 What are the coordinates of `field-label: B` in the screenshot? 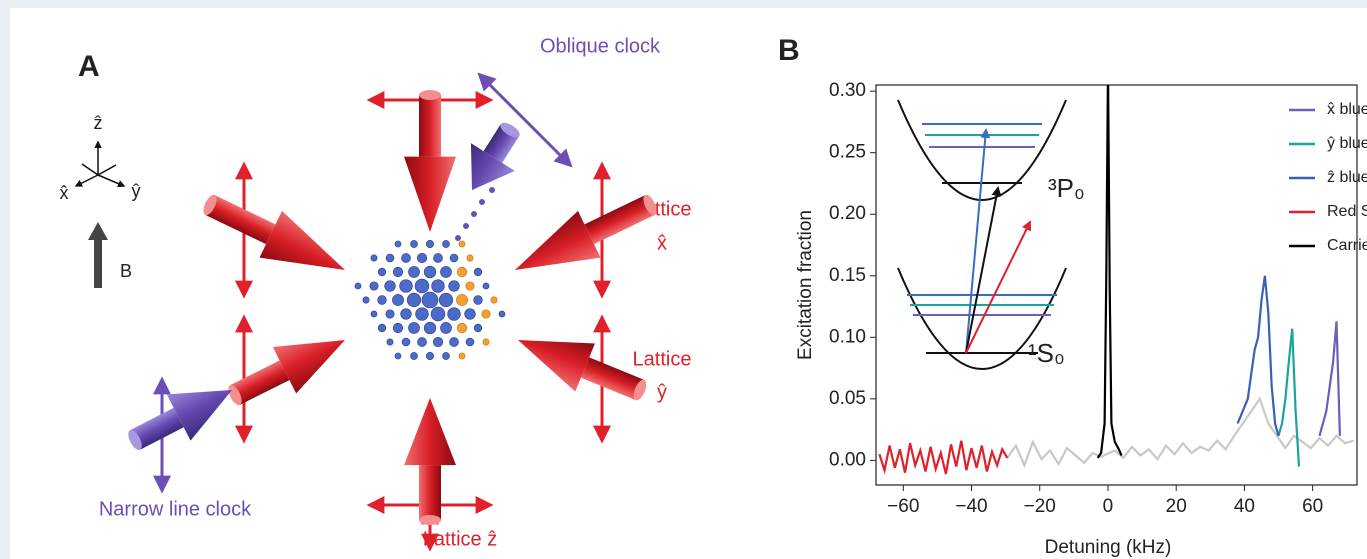 It's located at (126, 271).